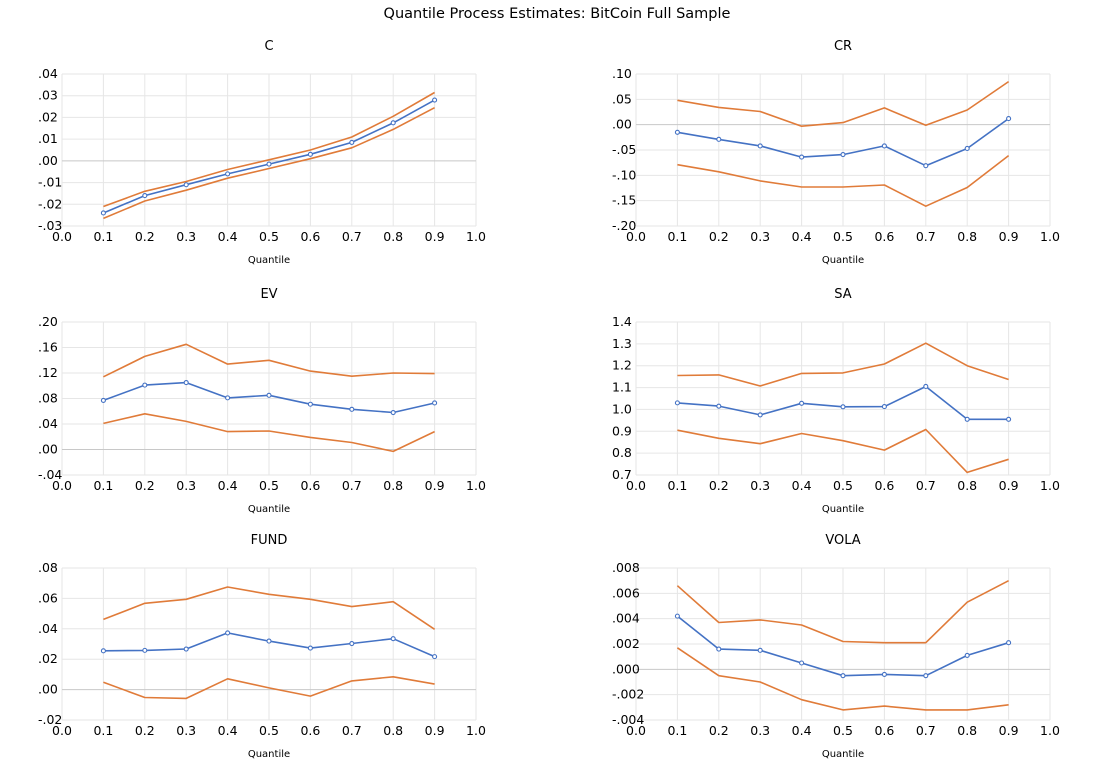 This screenshot has height=768, width=1114. Describe the element at coordinates (50, 474) in the screenshot. I see `y-tick-label: -.04` at that location.